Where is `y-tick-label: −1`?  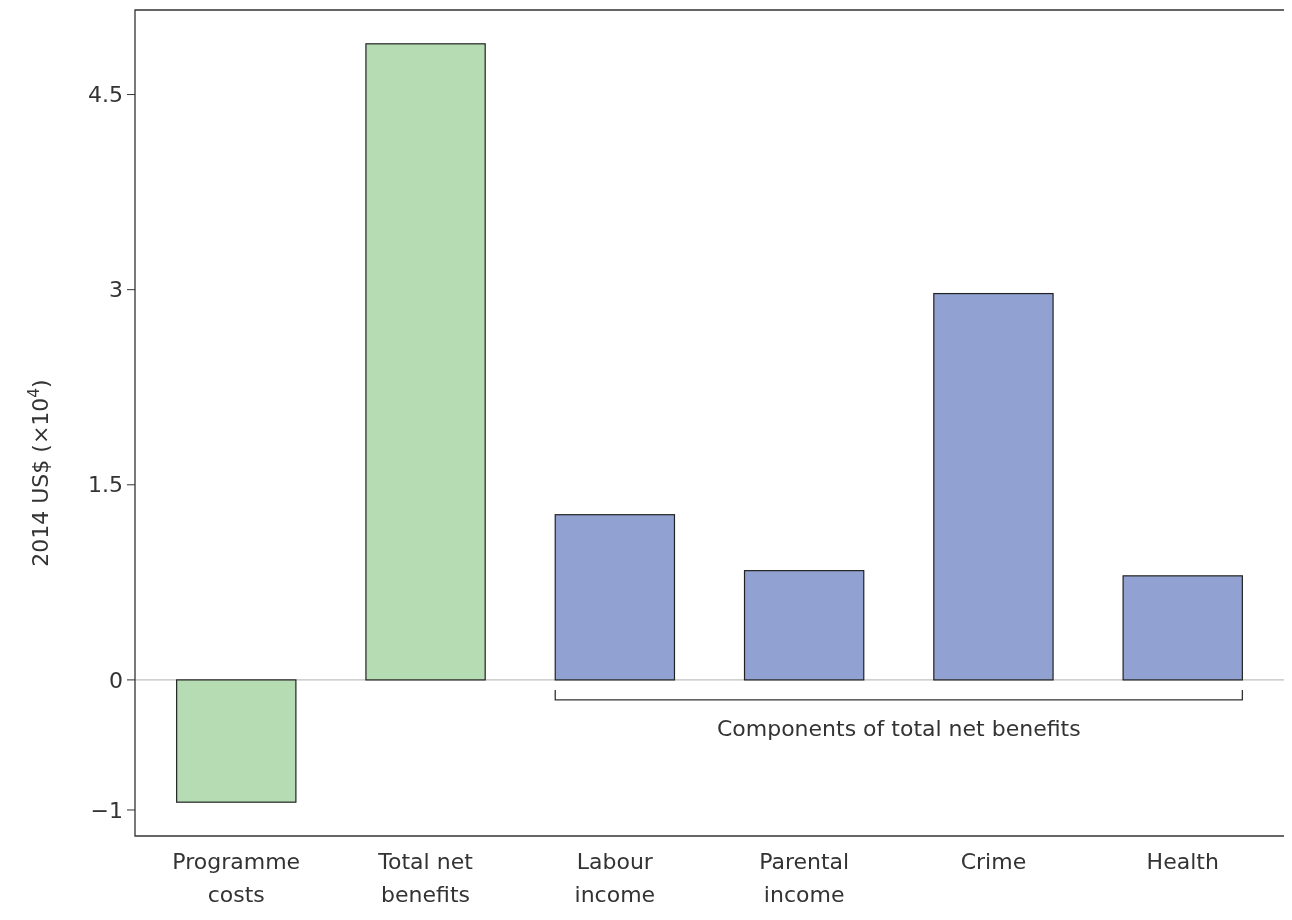
y-tick-label: −1 is located at coordinates (106, 810).